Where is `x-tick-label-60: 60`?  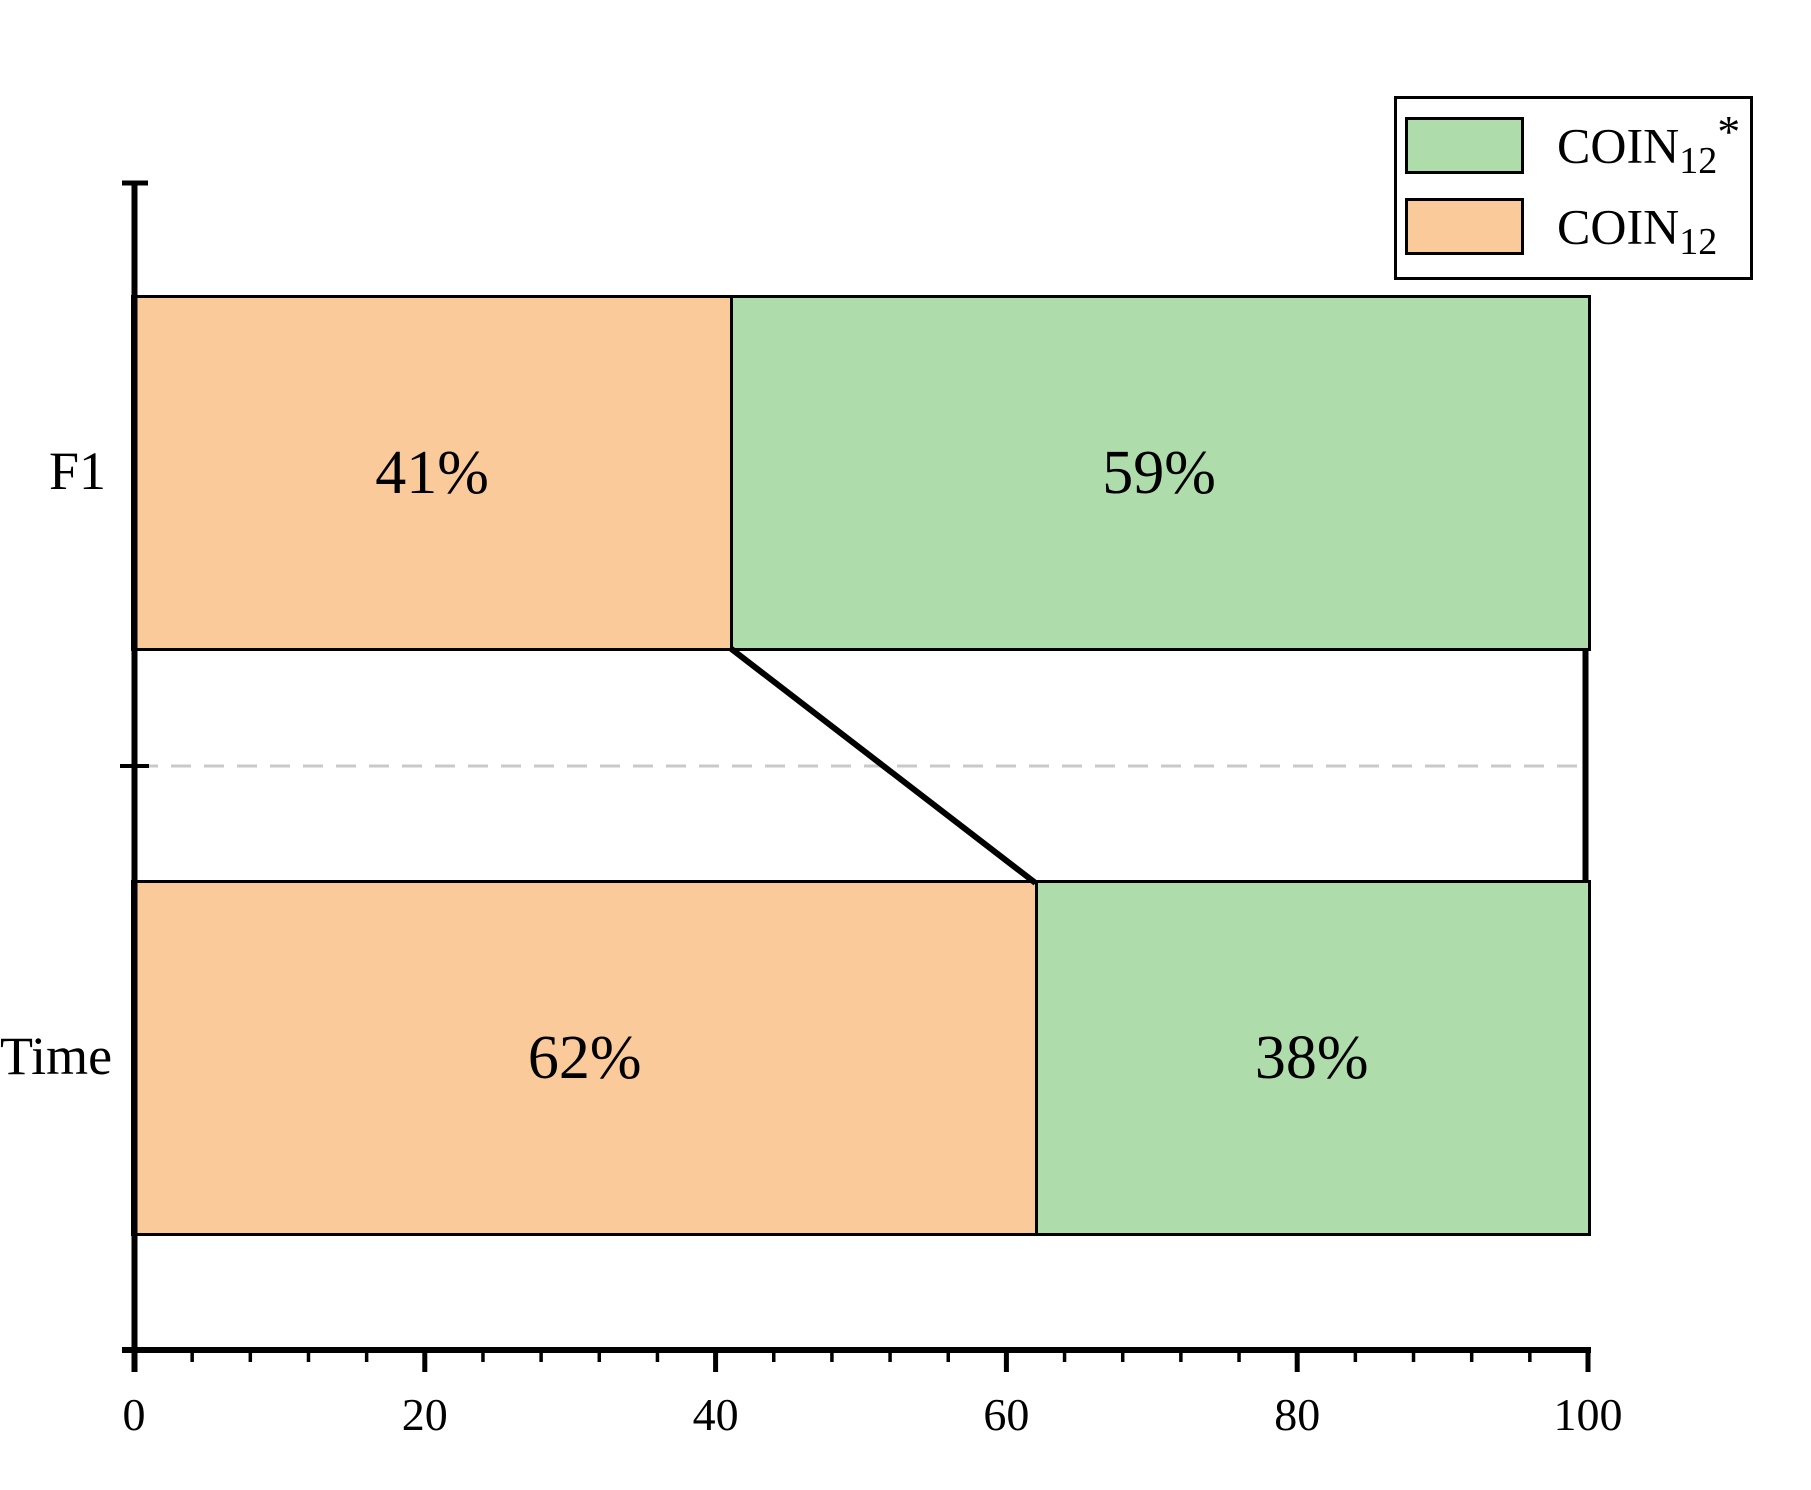
x-tick-label-60: 60 is located at coordinates (1006, 1414).